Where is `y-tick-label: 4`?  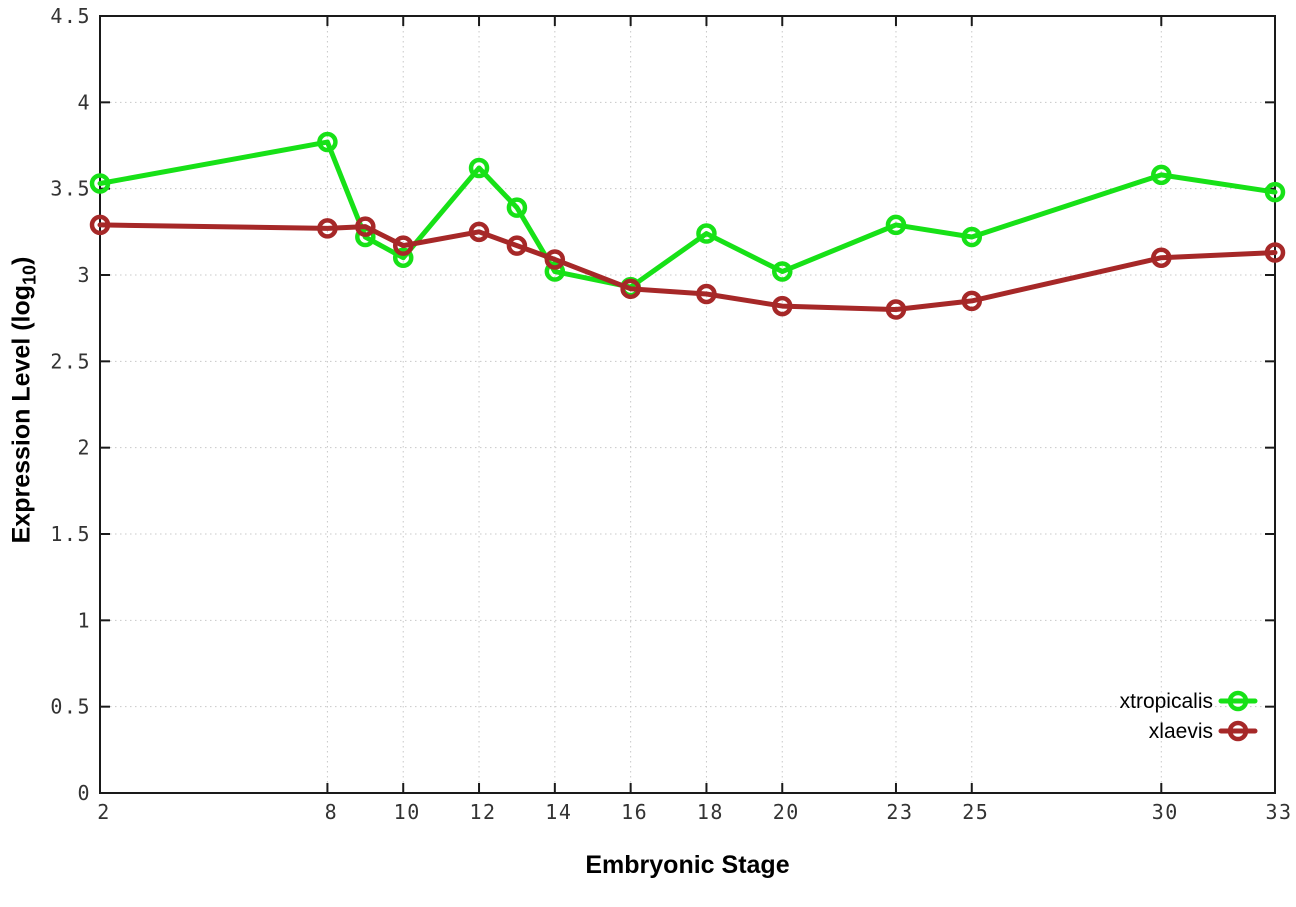 y-tick-label: 4 is located at coordinates (84, 102).